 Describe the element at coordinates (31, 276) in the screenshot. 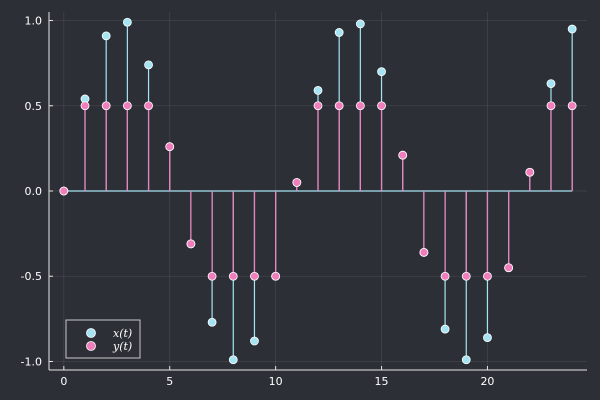

I see `y-tick-label: -0.5` at that location.